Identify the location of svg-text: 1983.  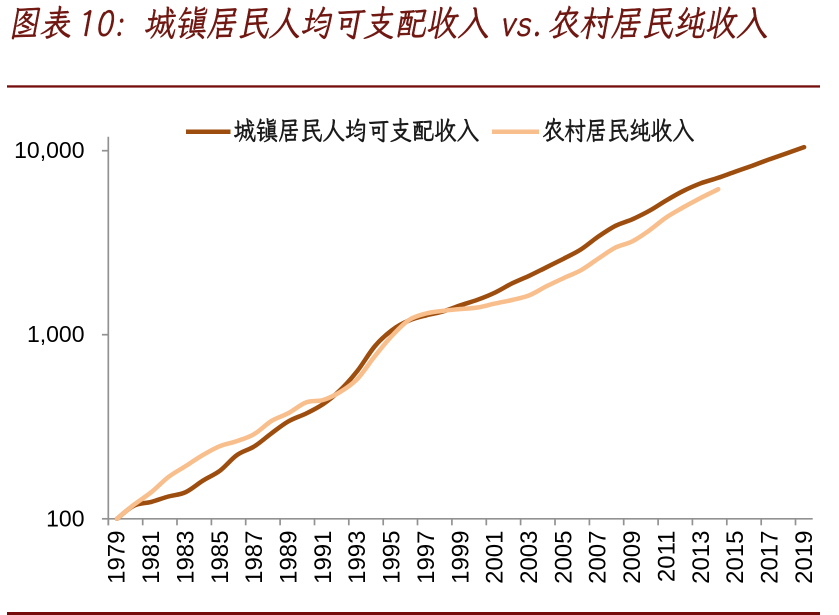
(185, 557).